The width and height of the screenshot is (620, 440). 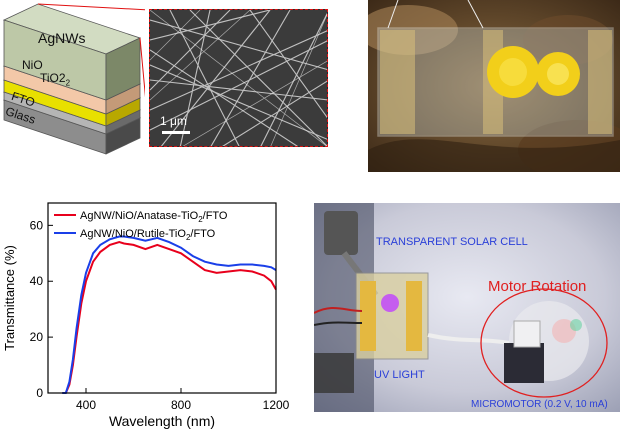 What do you see at coordinates (148, 235) in the screenshot?
I see `legend-entry-1: AgNW/NiO/Rutile-TiO2/FTO` at bounding box center [148, 235].